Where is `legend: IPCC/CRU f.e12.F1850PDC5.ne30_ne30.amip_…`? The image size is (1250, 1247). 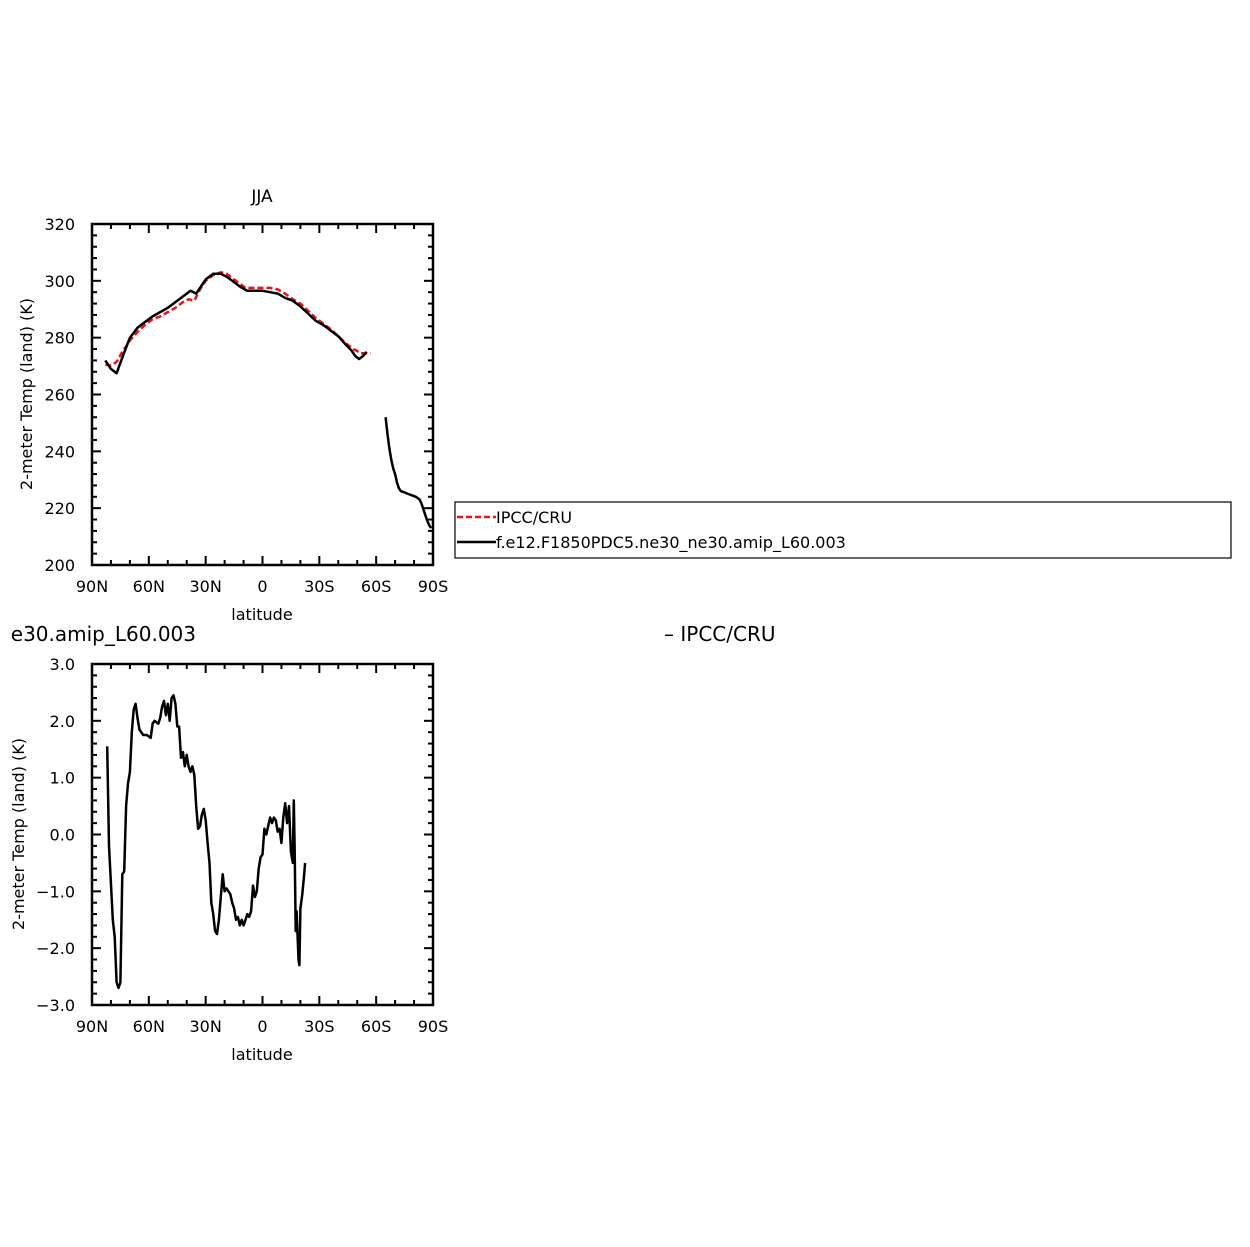 legend: IPCC/CRU f.e12.F1850PDC5.ne30_ne30.amip_… is located at coordinates (843, 530).